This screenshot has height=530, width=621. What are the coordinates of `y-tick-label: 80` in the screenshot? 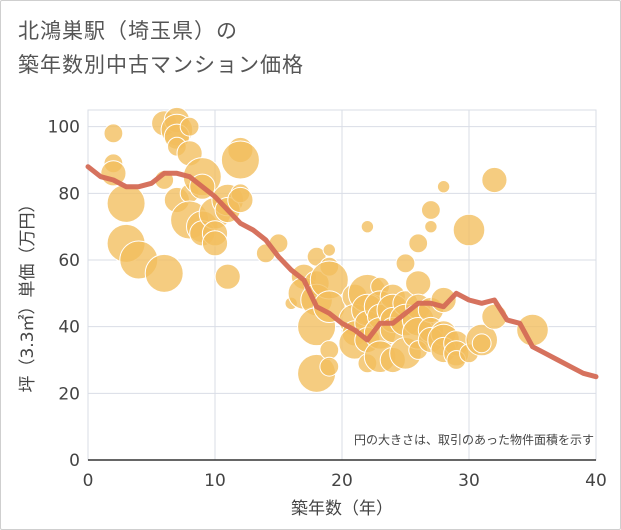 It's located at (69, 194).